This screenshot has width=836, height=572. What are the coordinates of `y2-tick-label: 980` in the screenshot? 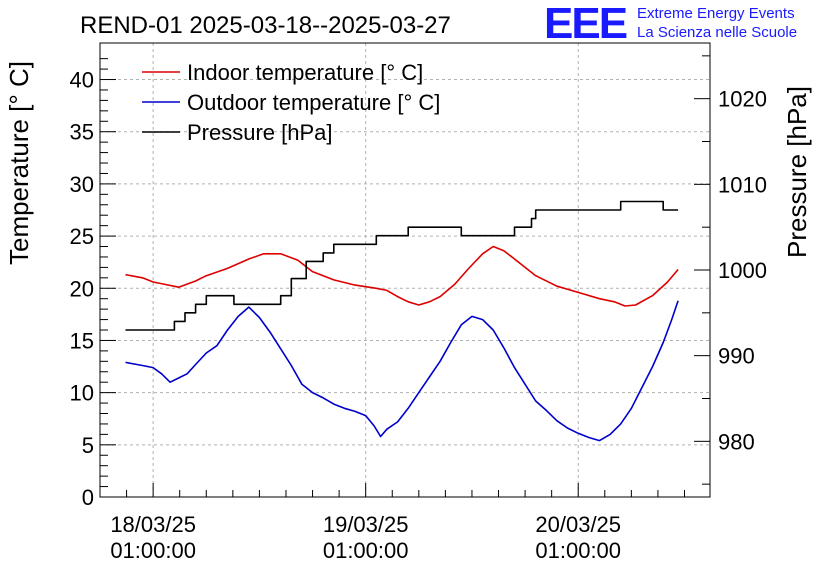 It's located at (736, 441).